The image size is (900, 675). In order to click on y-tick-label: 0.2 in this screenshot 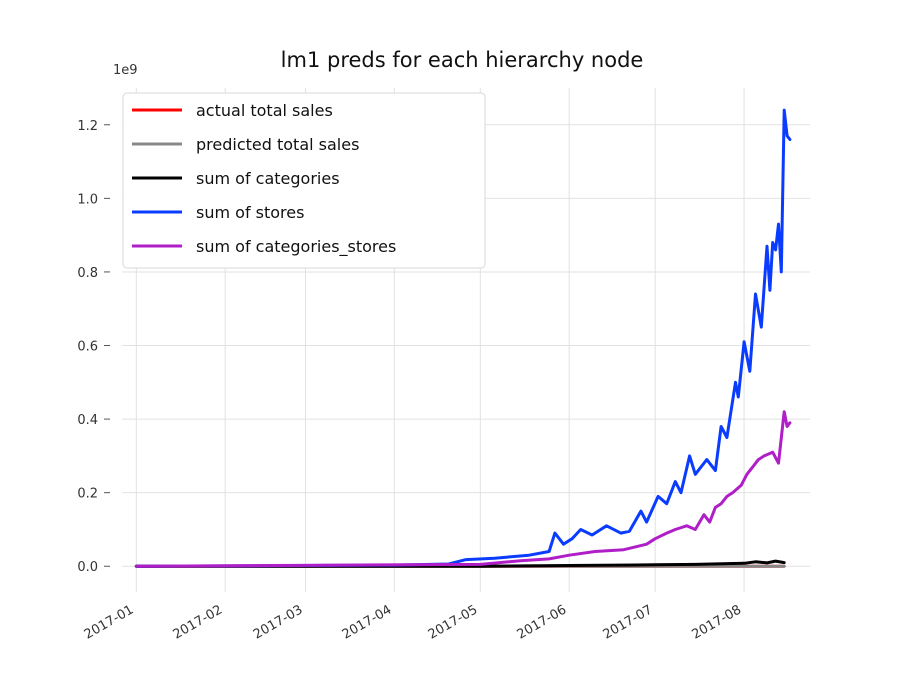, I will do `click(87, 494)`.